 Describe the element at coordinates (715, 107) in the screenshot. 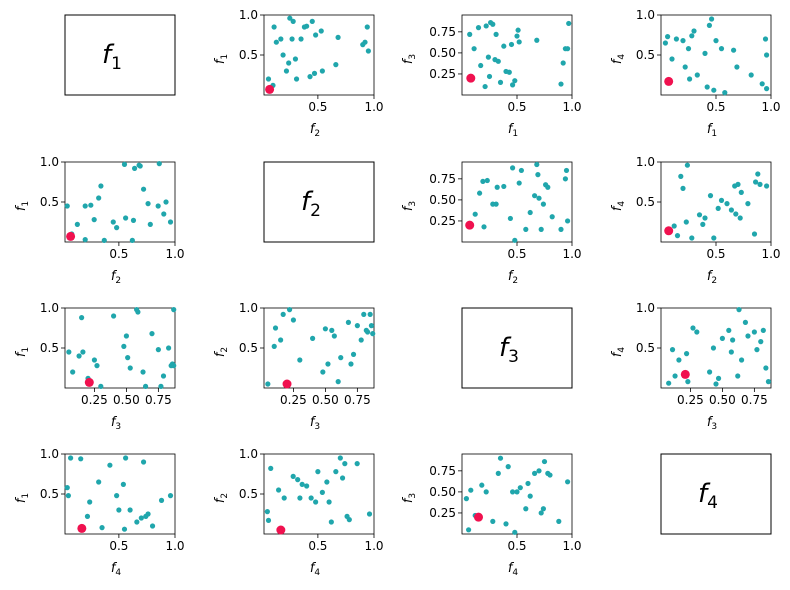

I see `x-tick-label: 0.5` at that location.